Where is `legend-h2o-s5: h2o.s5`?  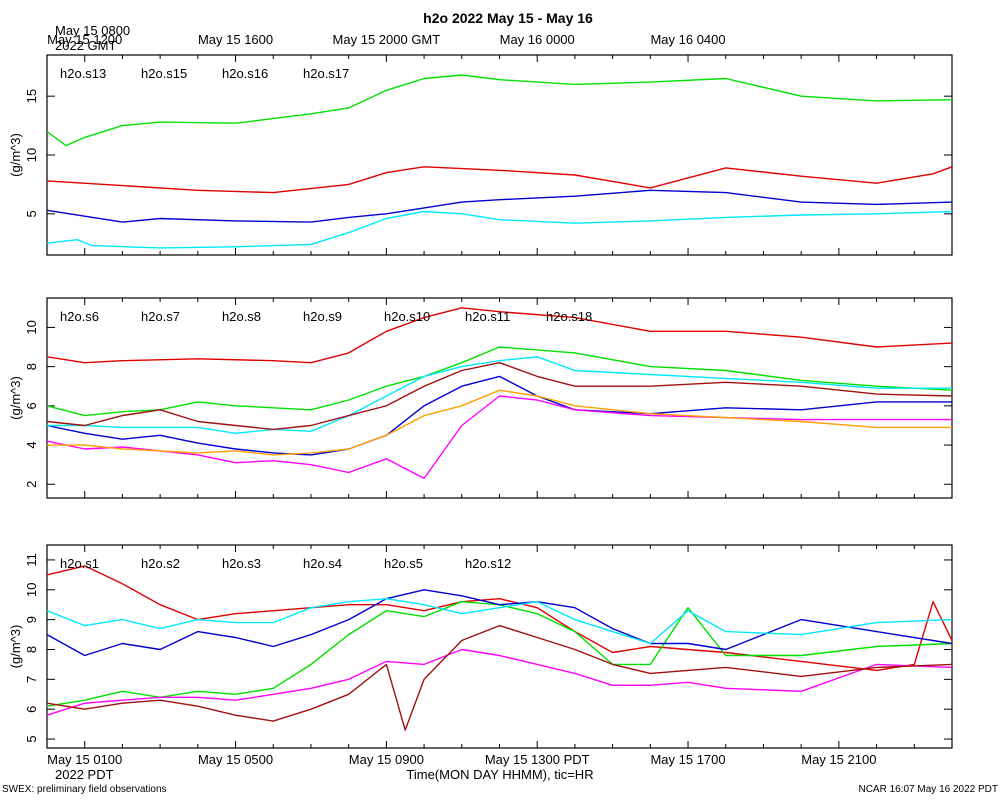
legend-h2o-s5: h2o.s5 is located at coordinates (403, 563).